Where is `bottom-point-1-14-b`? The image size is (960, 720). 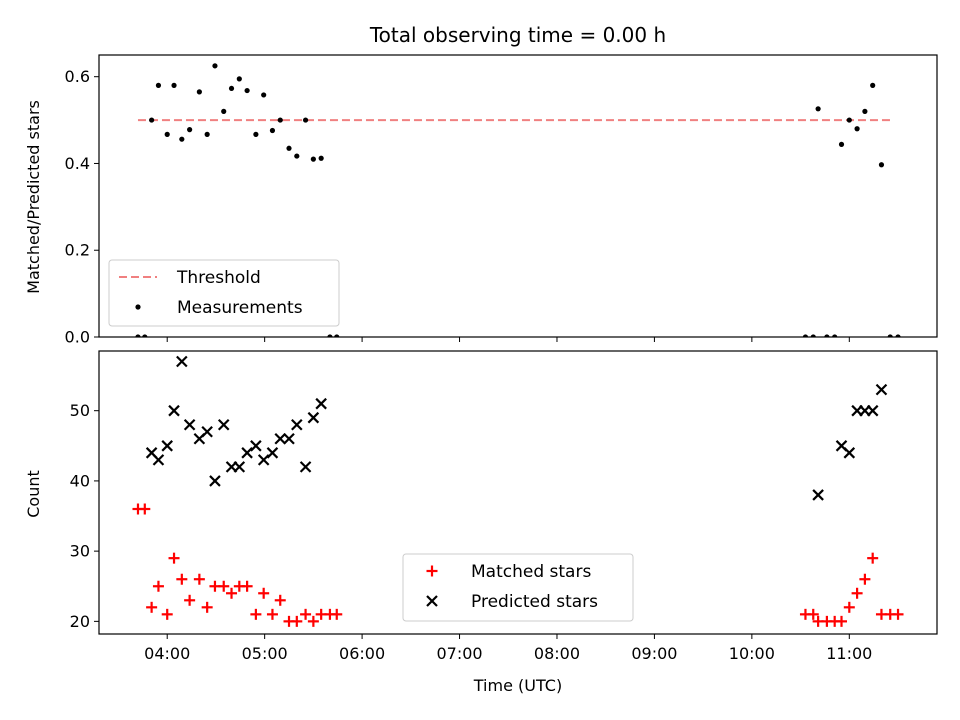
bottom-point-1-14-b is located at coordinates (263, 460).